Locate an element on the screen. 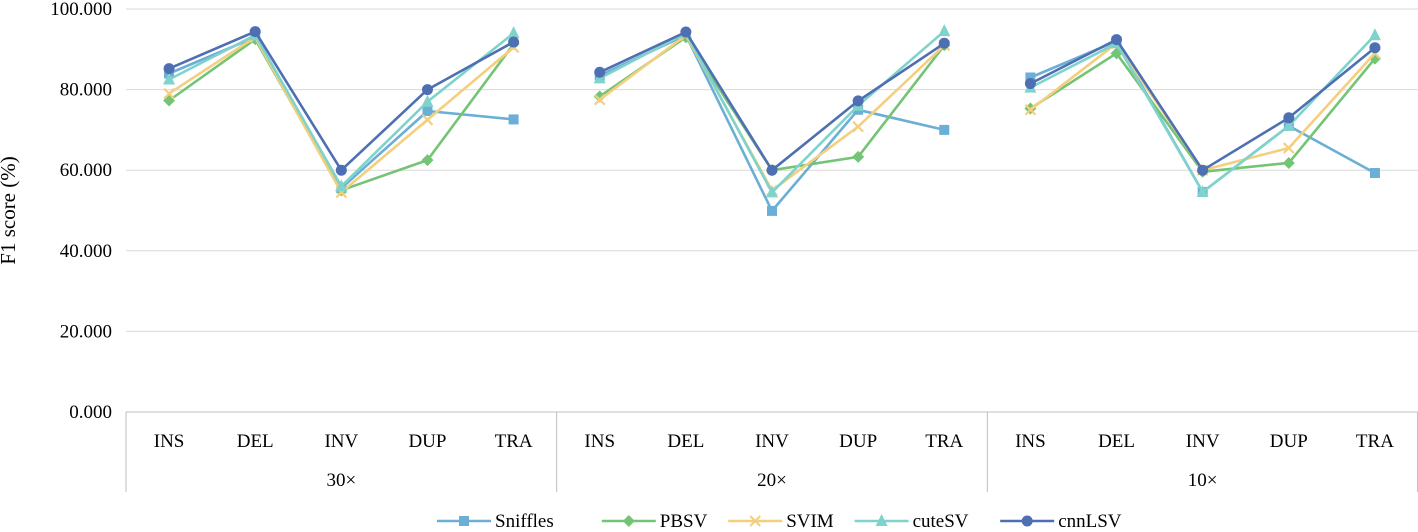  legend-label: cuteSV is located at coordinates (941, 521).